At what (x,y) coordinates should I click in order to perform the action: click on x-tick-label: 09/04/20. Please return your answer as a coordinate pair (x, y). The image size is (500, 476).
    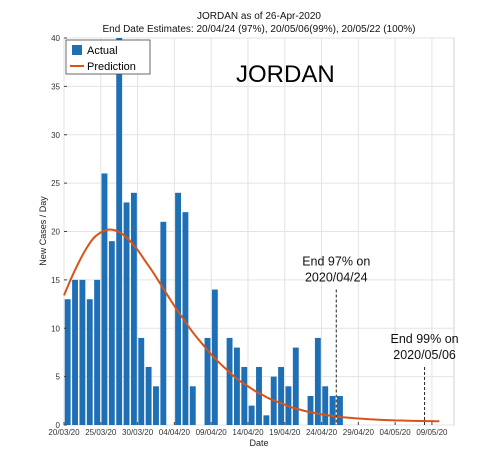
    Looking at the image, I should click on (212, 432).